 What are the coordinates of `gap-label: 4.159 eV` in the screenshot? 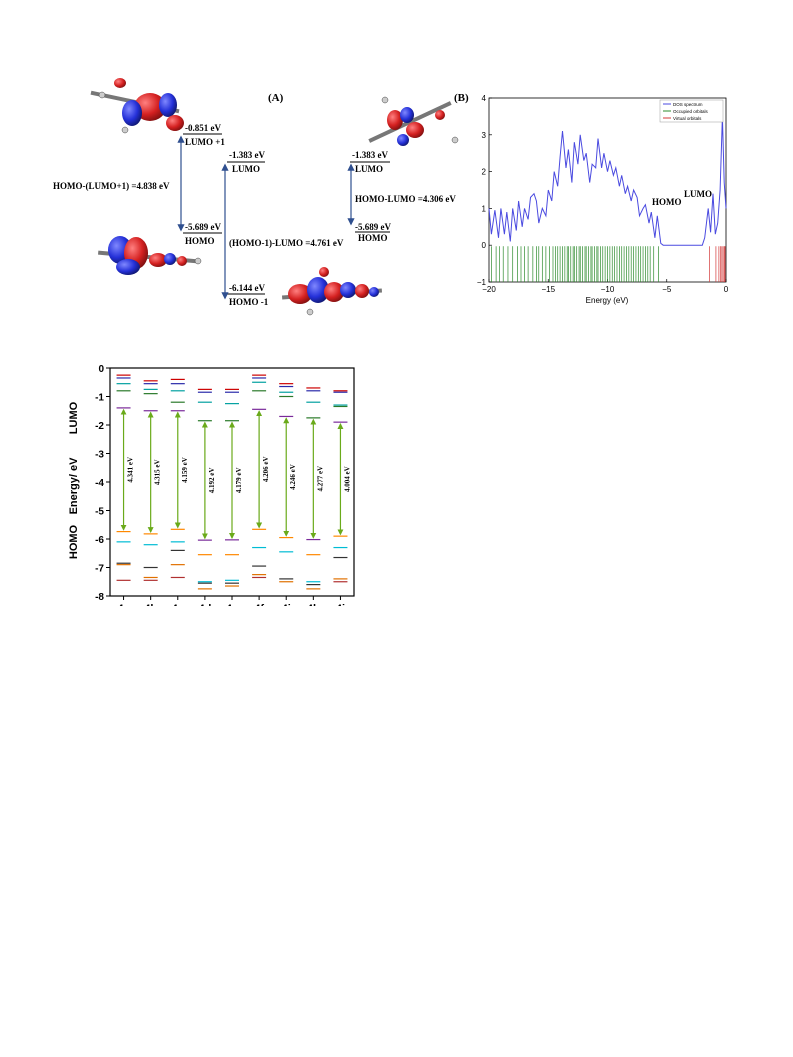 It's located at (185, 470).